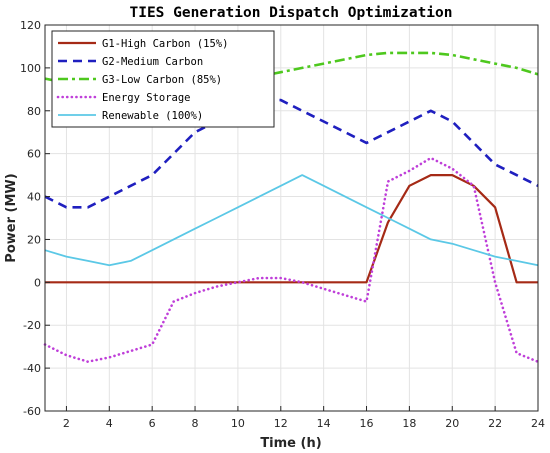 The height and width of the screenshot is (453, 550). I want to click on x-tick-label: 20, so click(452, 423).